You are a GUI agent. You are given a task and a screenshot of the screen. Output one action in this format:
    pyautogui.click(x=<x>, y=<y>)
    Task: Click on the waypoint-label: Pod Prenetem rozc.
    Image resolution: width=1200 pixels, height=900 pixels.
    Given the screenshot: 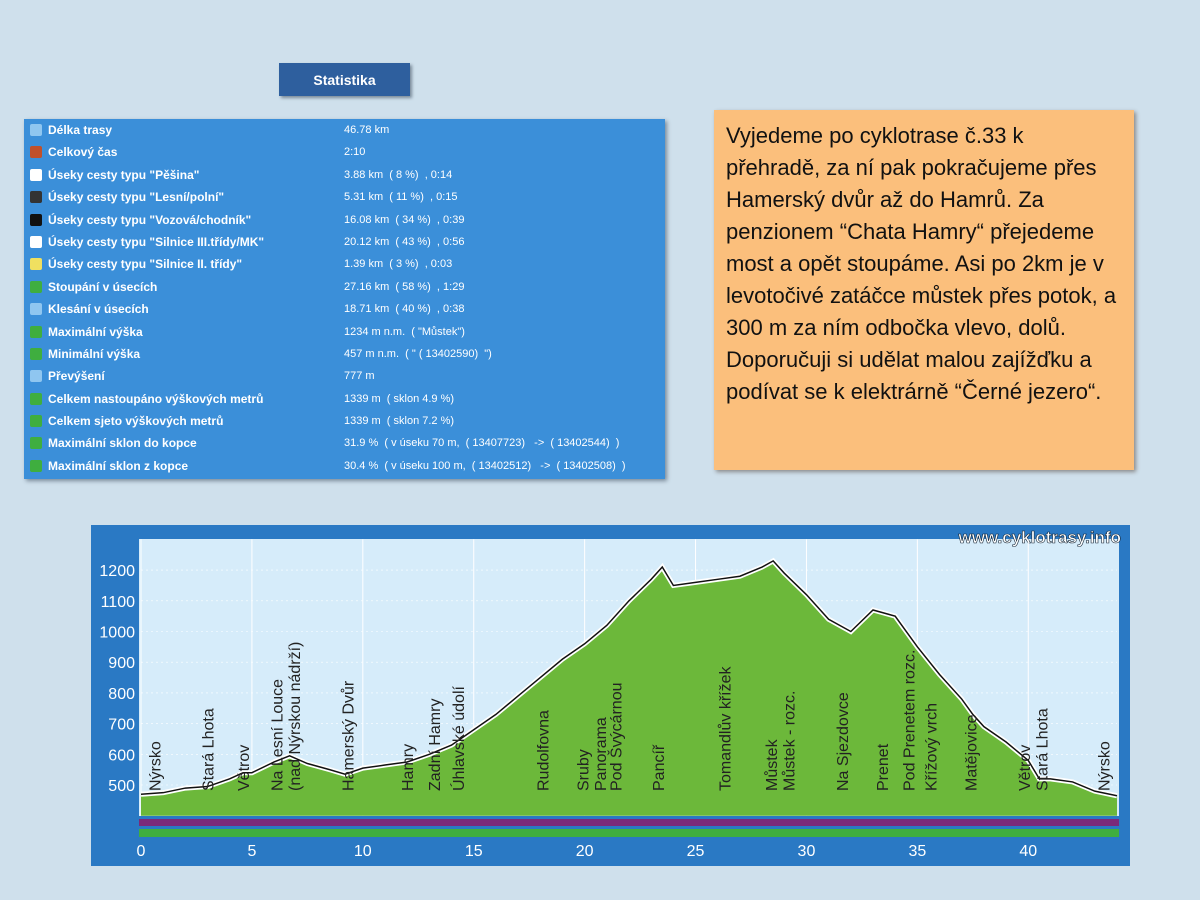 What is the action you would take?
    pyautogui.click(x=909, y=720)
    